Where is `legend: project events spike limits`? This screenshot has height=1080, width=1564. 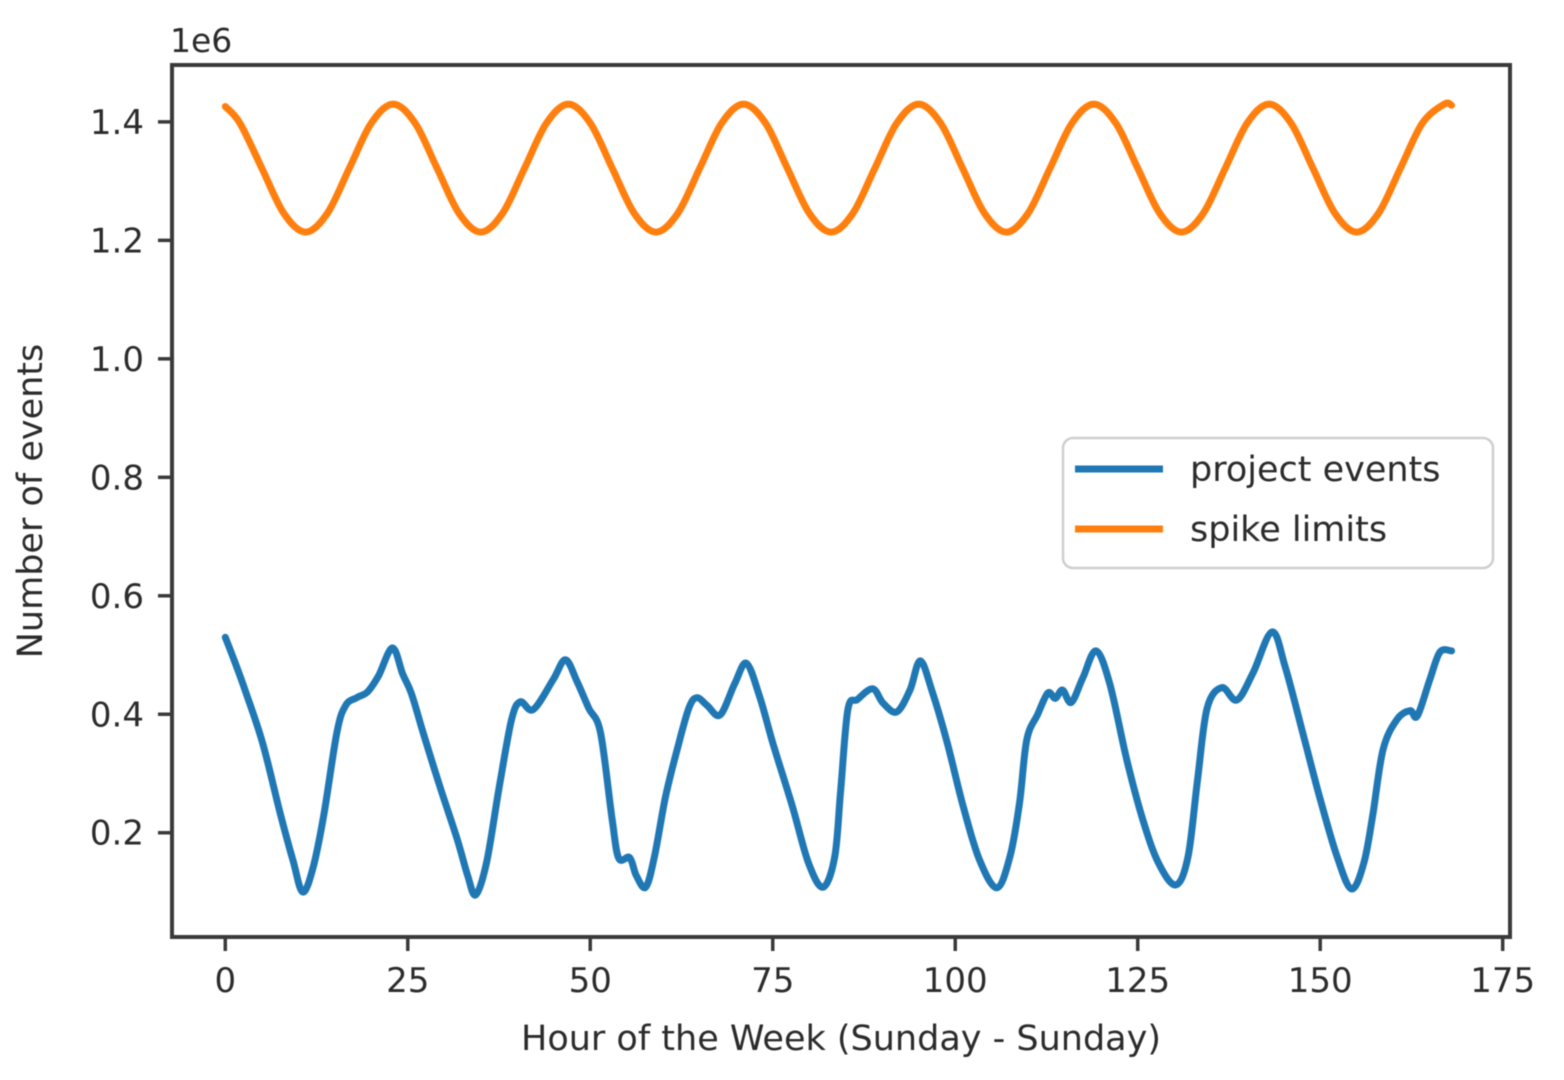 legend: project events spike limits is located at coordinates (1278, 503).